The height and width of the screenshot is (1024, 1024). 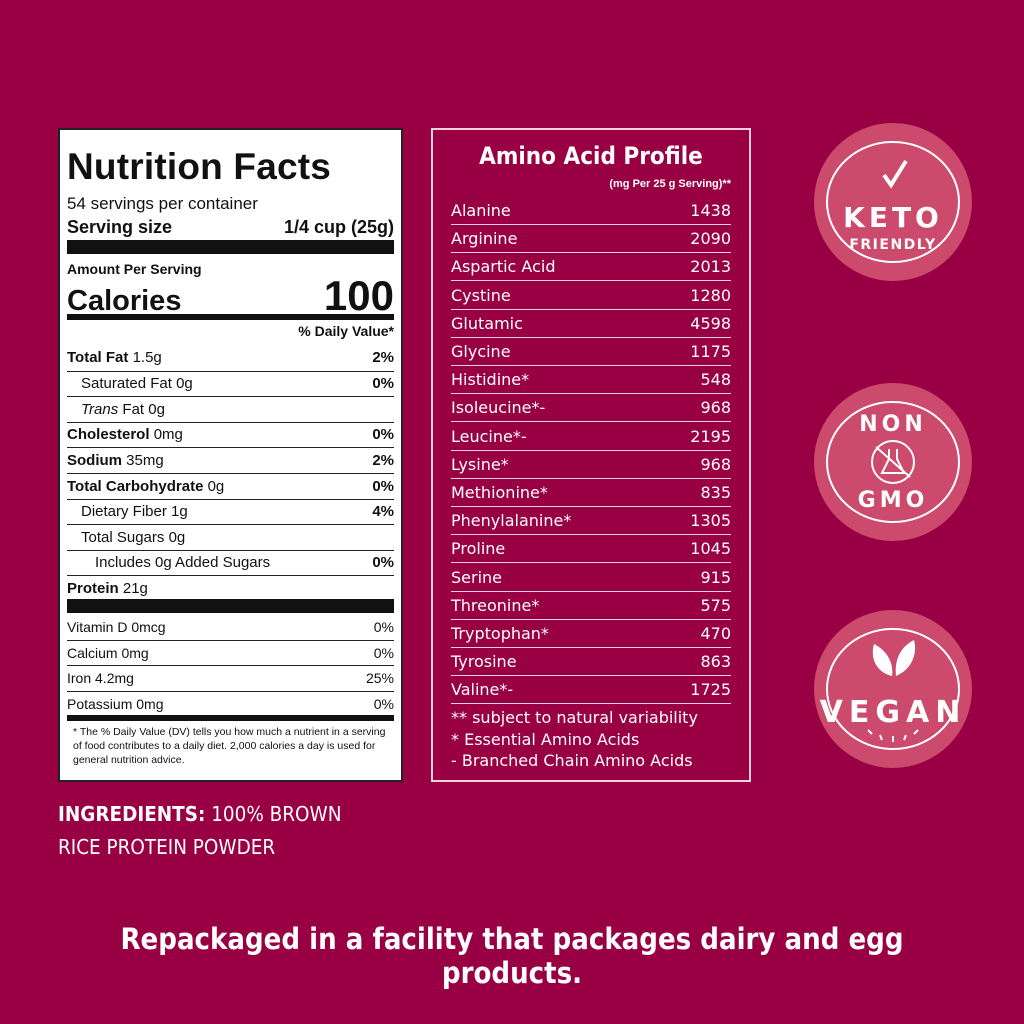 What do you see at coordinates (477, 577) in the screenshot?
I see `amino-name: Serine` at bounding box center [477, 577].